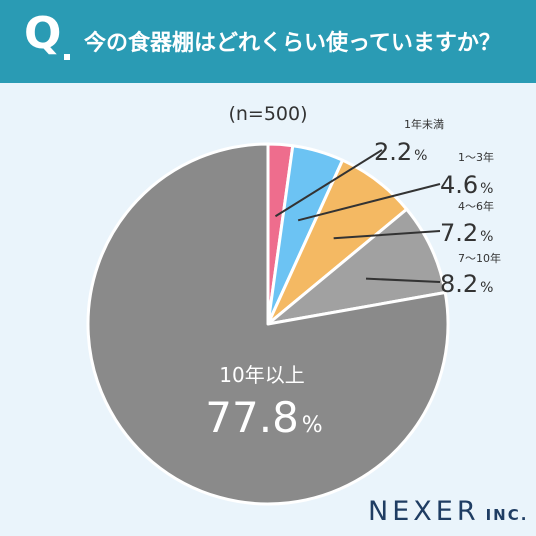  What do you see at coordinates (400, 152) in the screenshot?
I see `slice-value-label-0: 2.2%` at bounding box center [400, 152].